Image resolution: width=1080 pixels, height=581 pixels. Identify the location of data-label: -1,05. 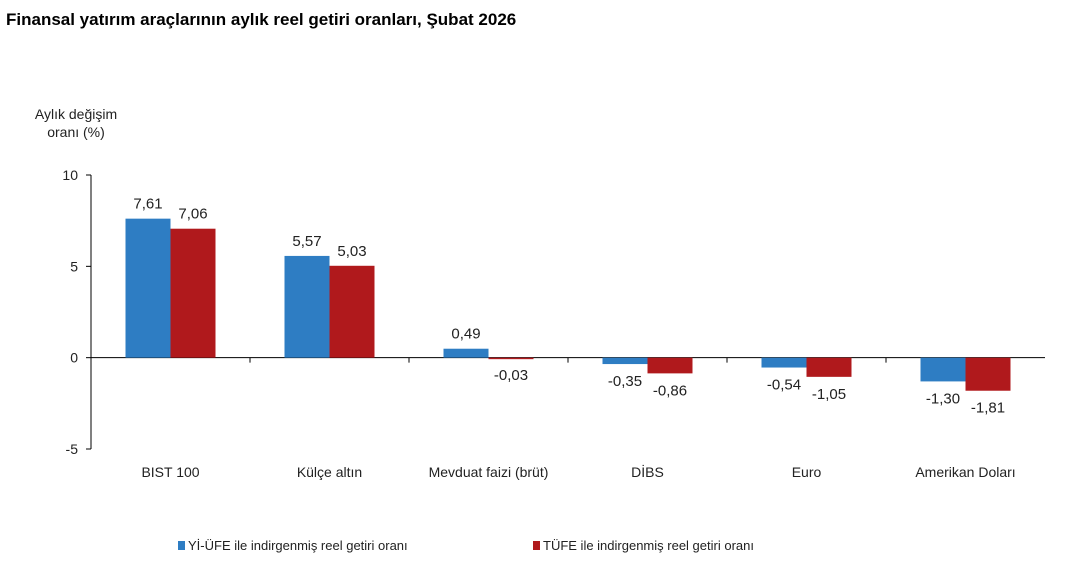
(829, 394).